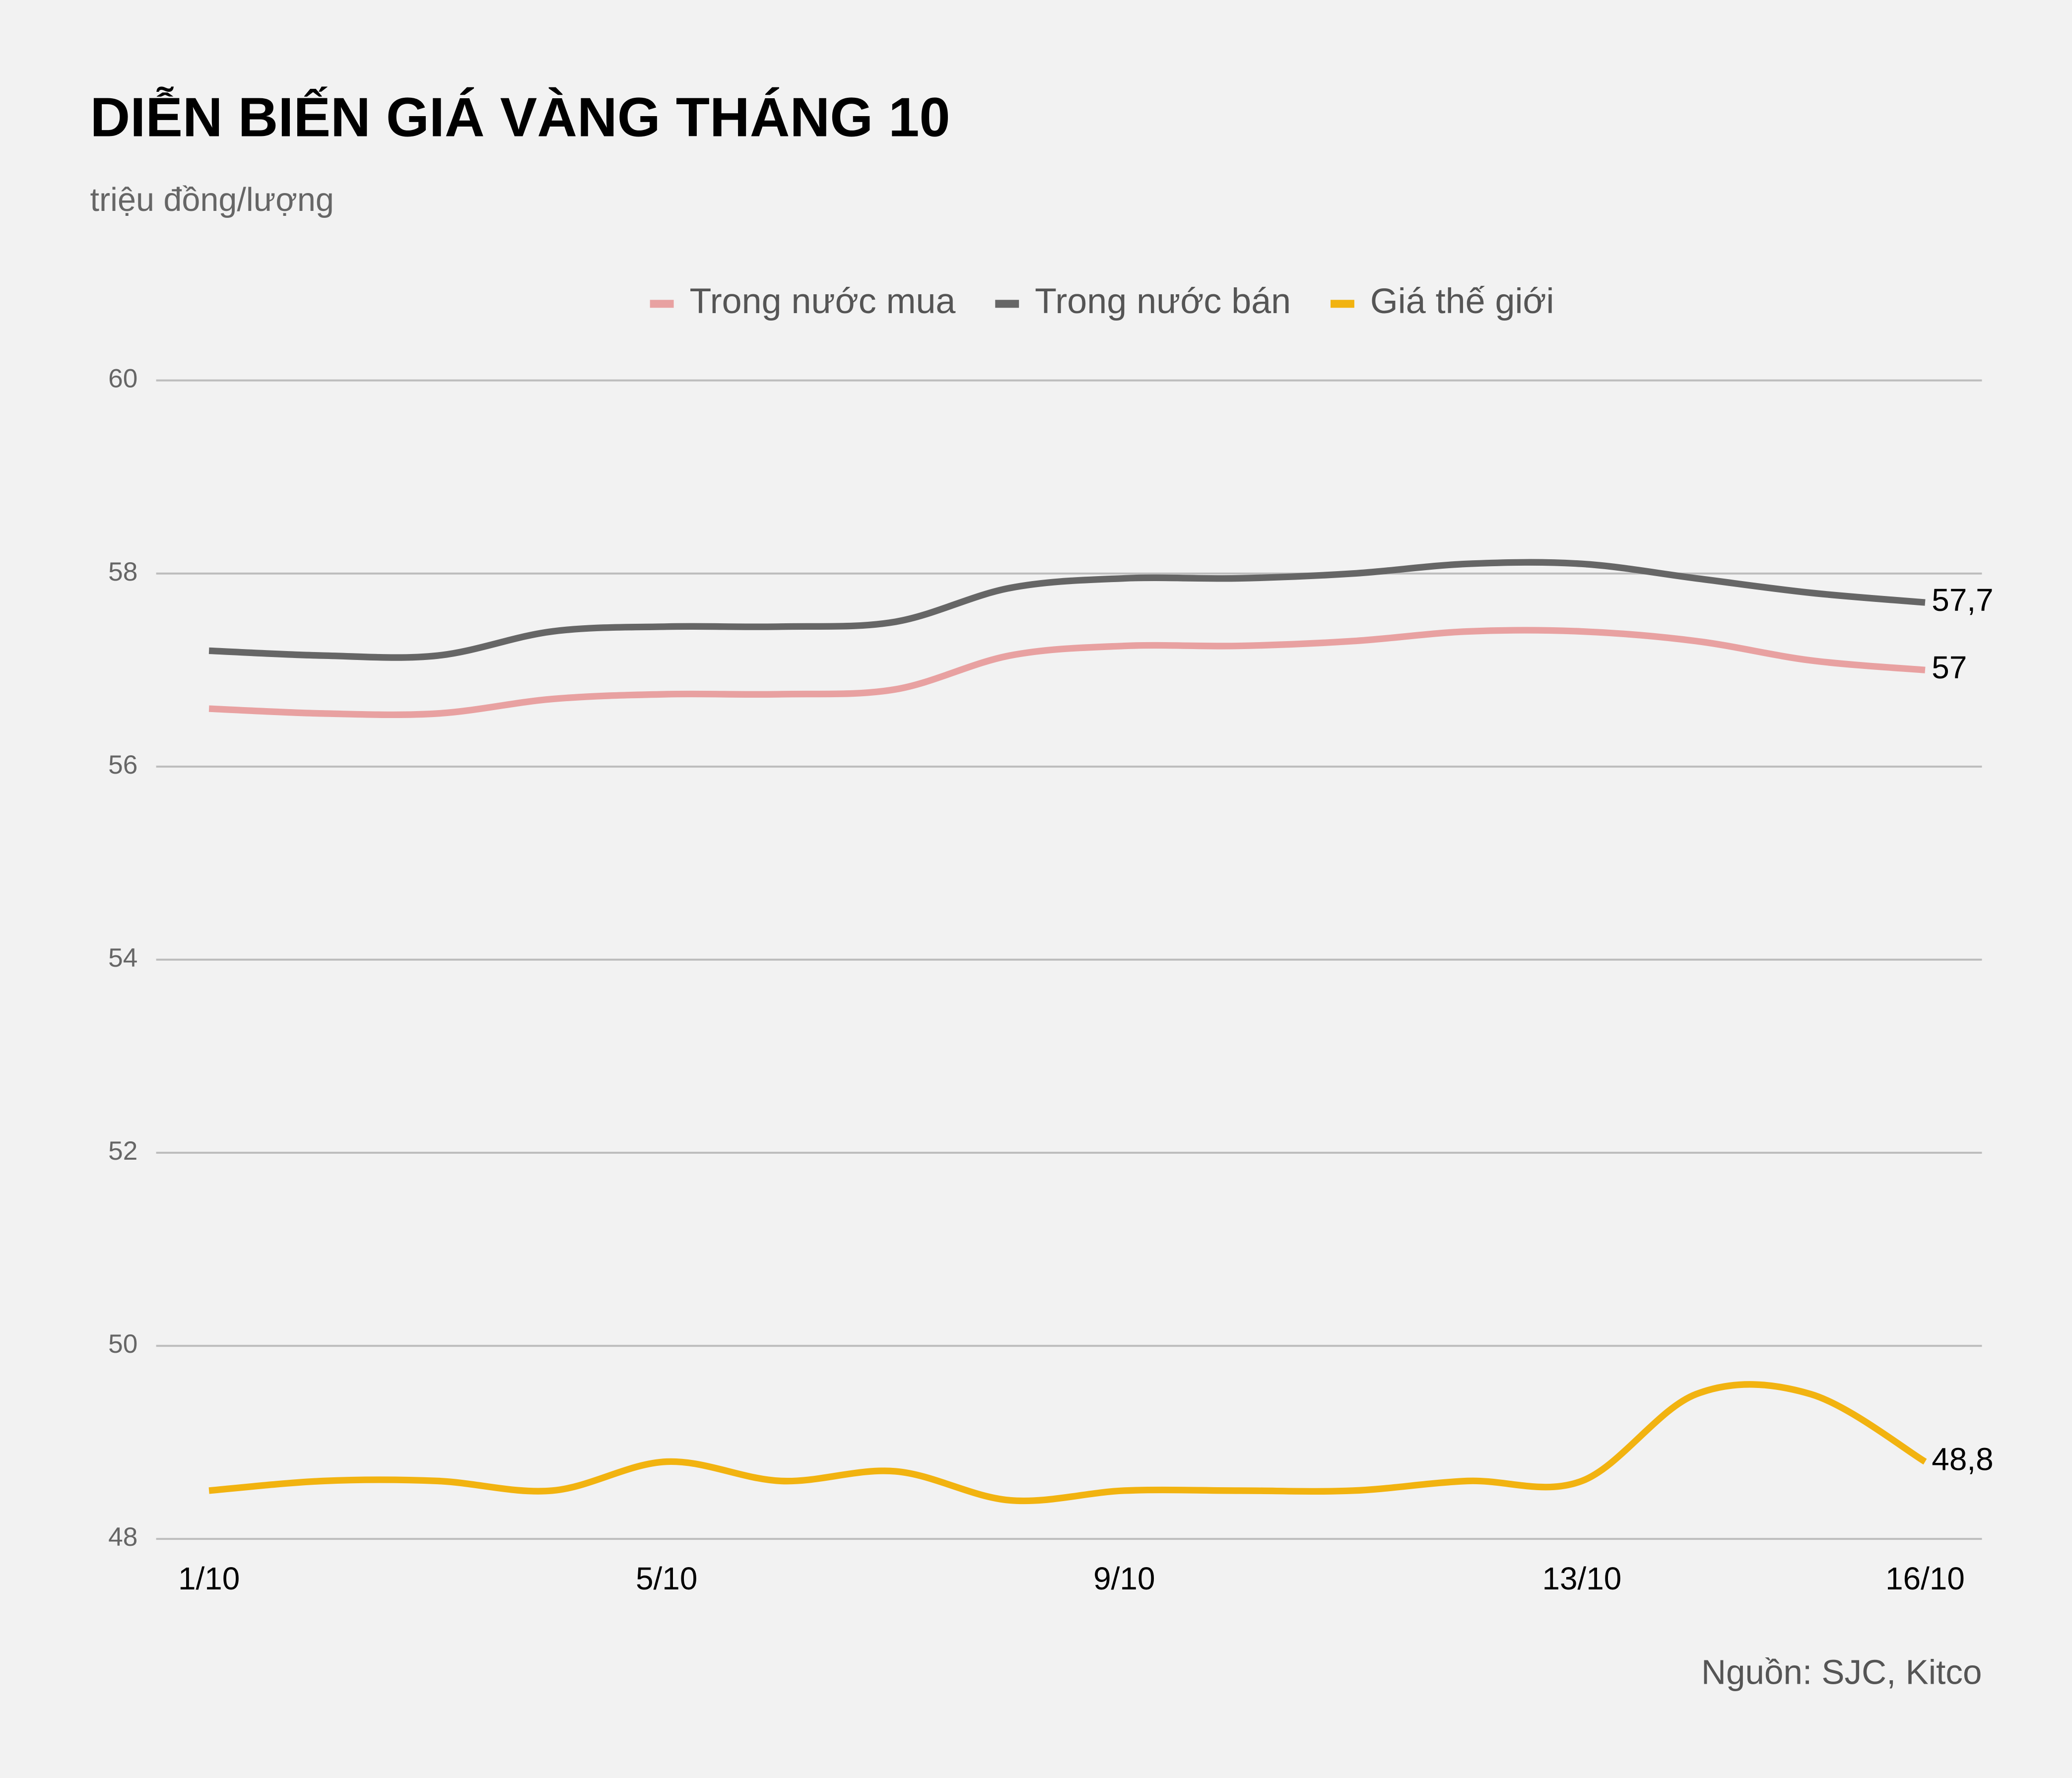 This screenshot has height=1778, width=2072. I want to click on y-tick-label: 50, so click(122, 1344).